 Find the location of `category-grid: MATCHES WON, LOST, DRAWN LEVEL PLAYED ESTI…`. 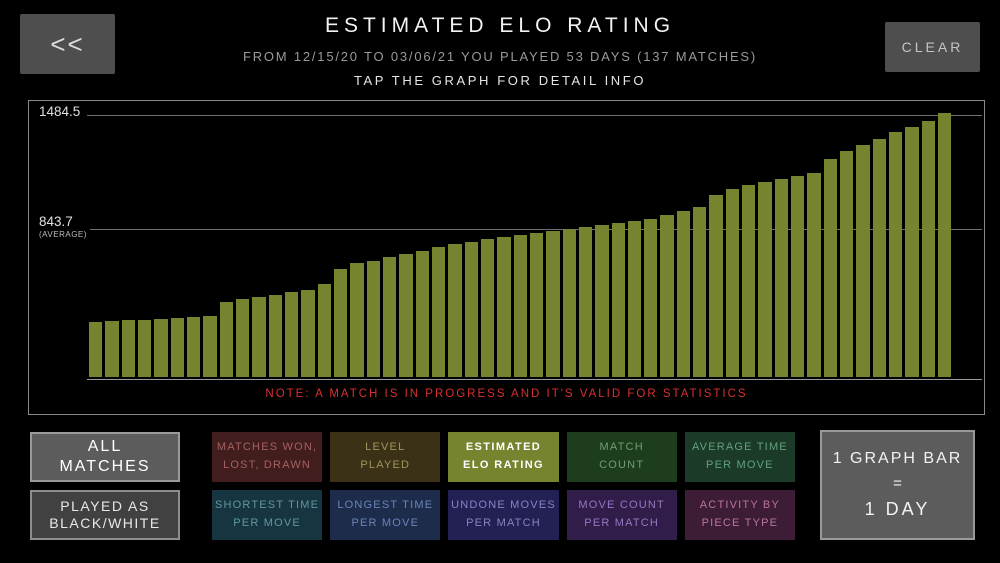

category-grid: MATCHES WON, LOST, DRAWN LEVEL PLAYED ESTI… is located at coordinates (503, 486).